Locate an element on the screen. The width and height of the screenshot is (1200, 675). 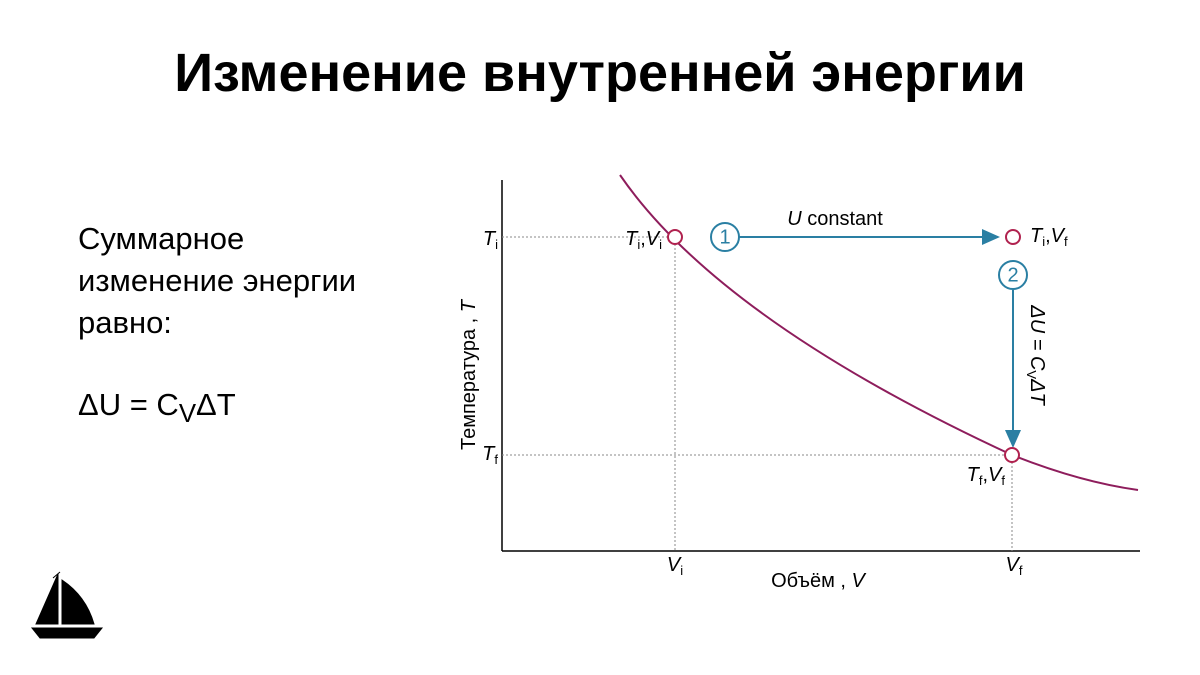
slide-title: Изменение внутренней энергии is located at coordinates (600, 73).